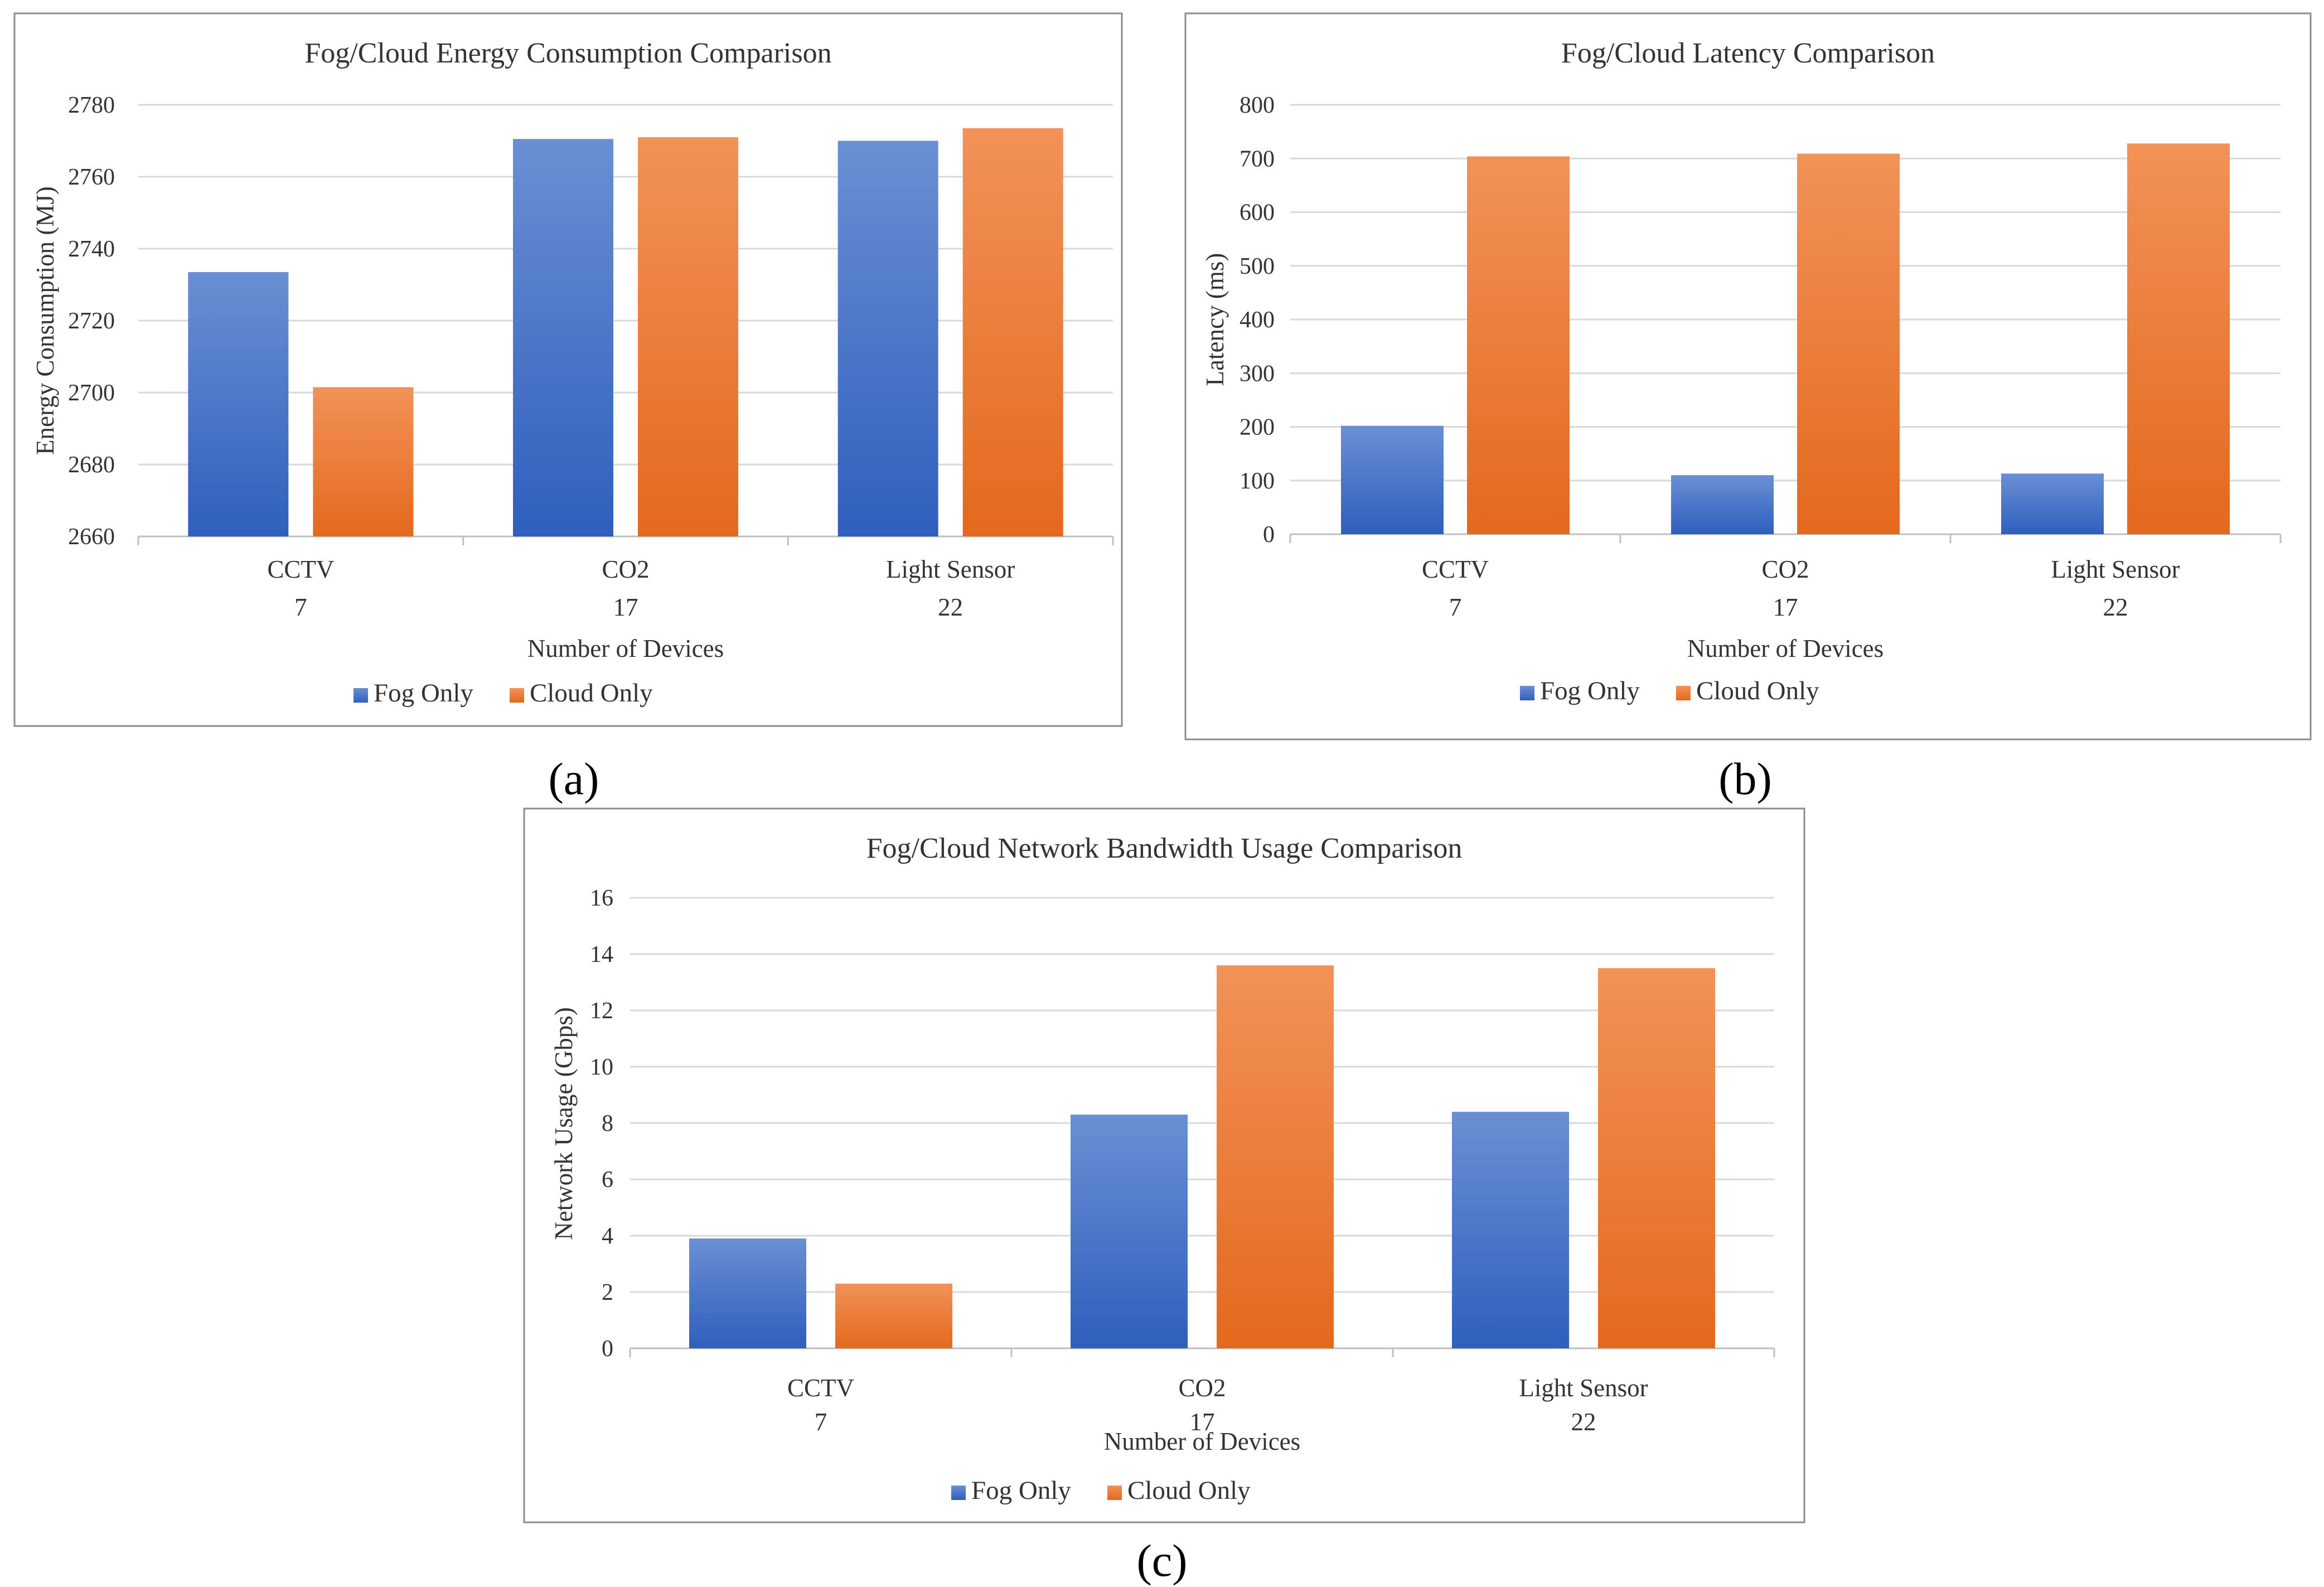 This screenshot has height=1587, width=2324. Describe the element at coordinates (1745, 778) in the screenshot. I see `panel-label: (b)` at that location.